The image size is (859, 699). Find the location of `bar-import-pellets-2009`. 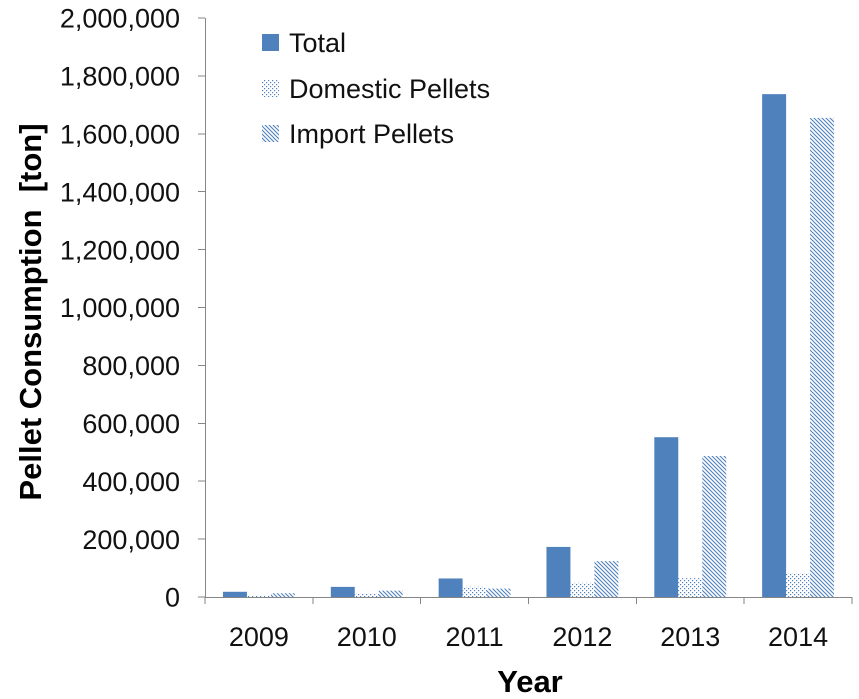

bar-import-pellets-2009 is located at coordinates (282, 595).